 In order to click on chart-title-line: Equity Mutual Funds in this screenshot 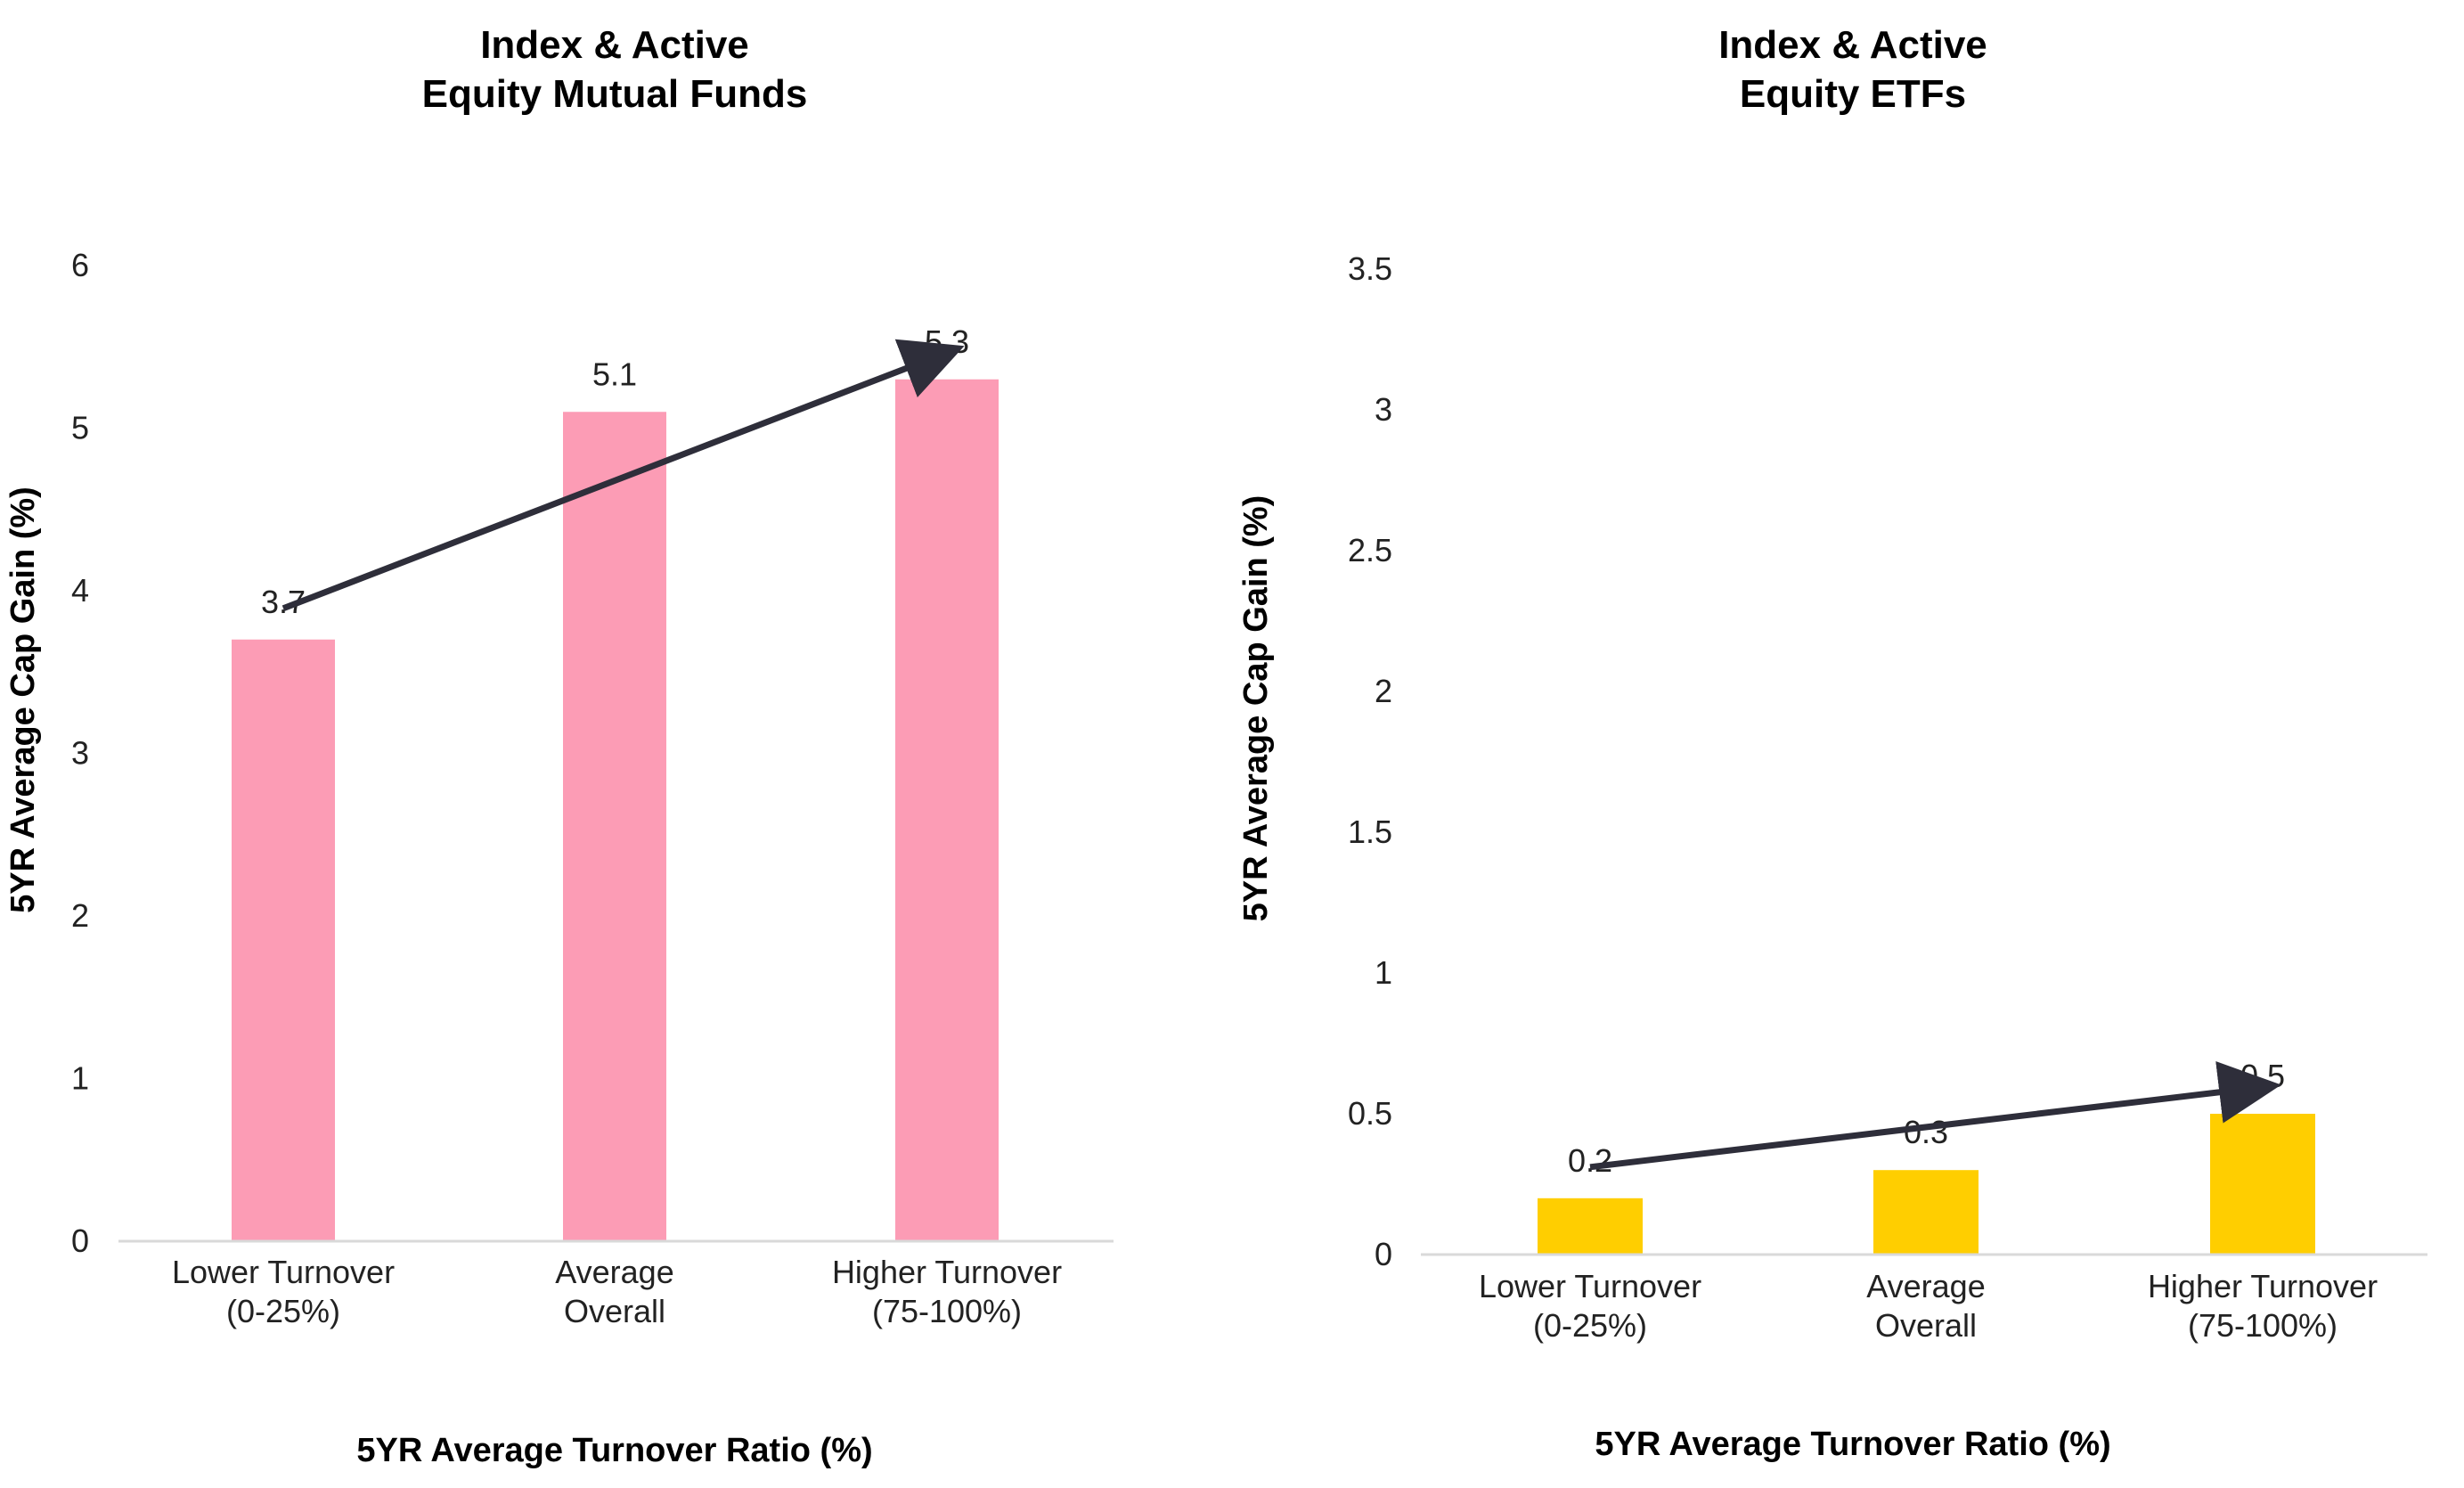, I will do `click(615, 94)`.